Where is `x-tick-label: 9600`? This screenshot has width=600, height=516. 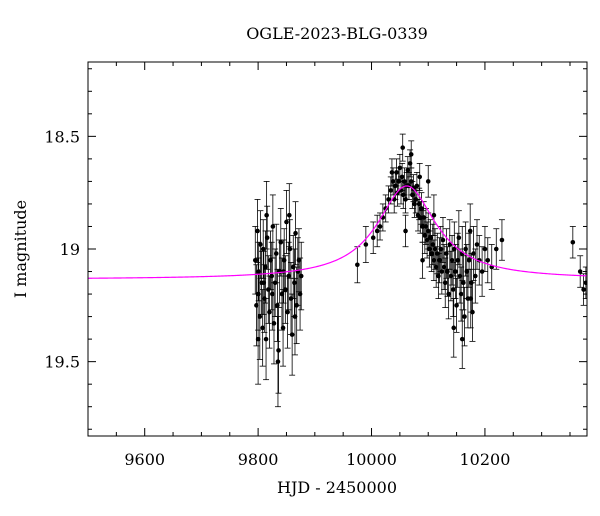 x-tick-label: 9600 is located at coordinates (144, 459).